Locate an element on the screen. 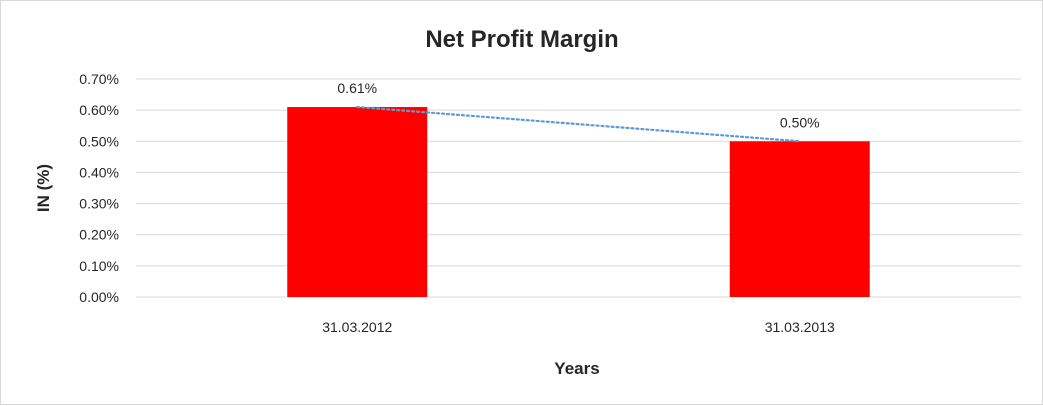  y-axis-title: IN (%) is located at coordinates (43, 188).